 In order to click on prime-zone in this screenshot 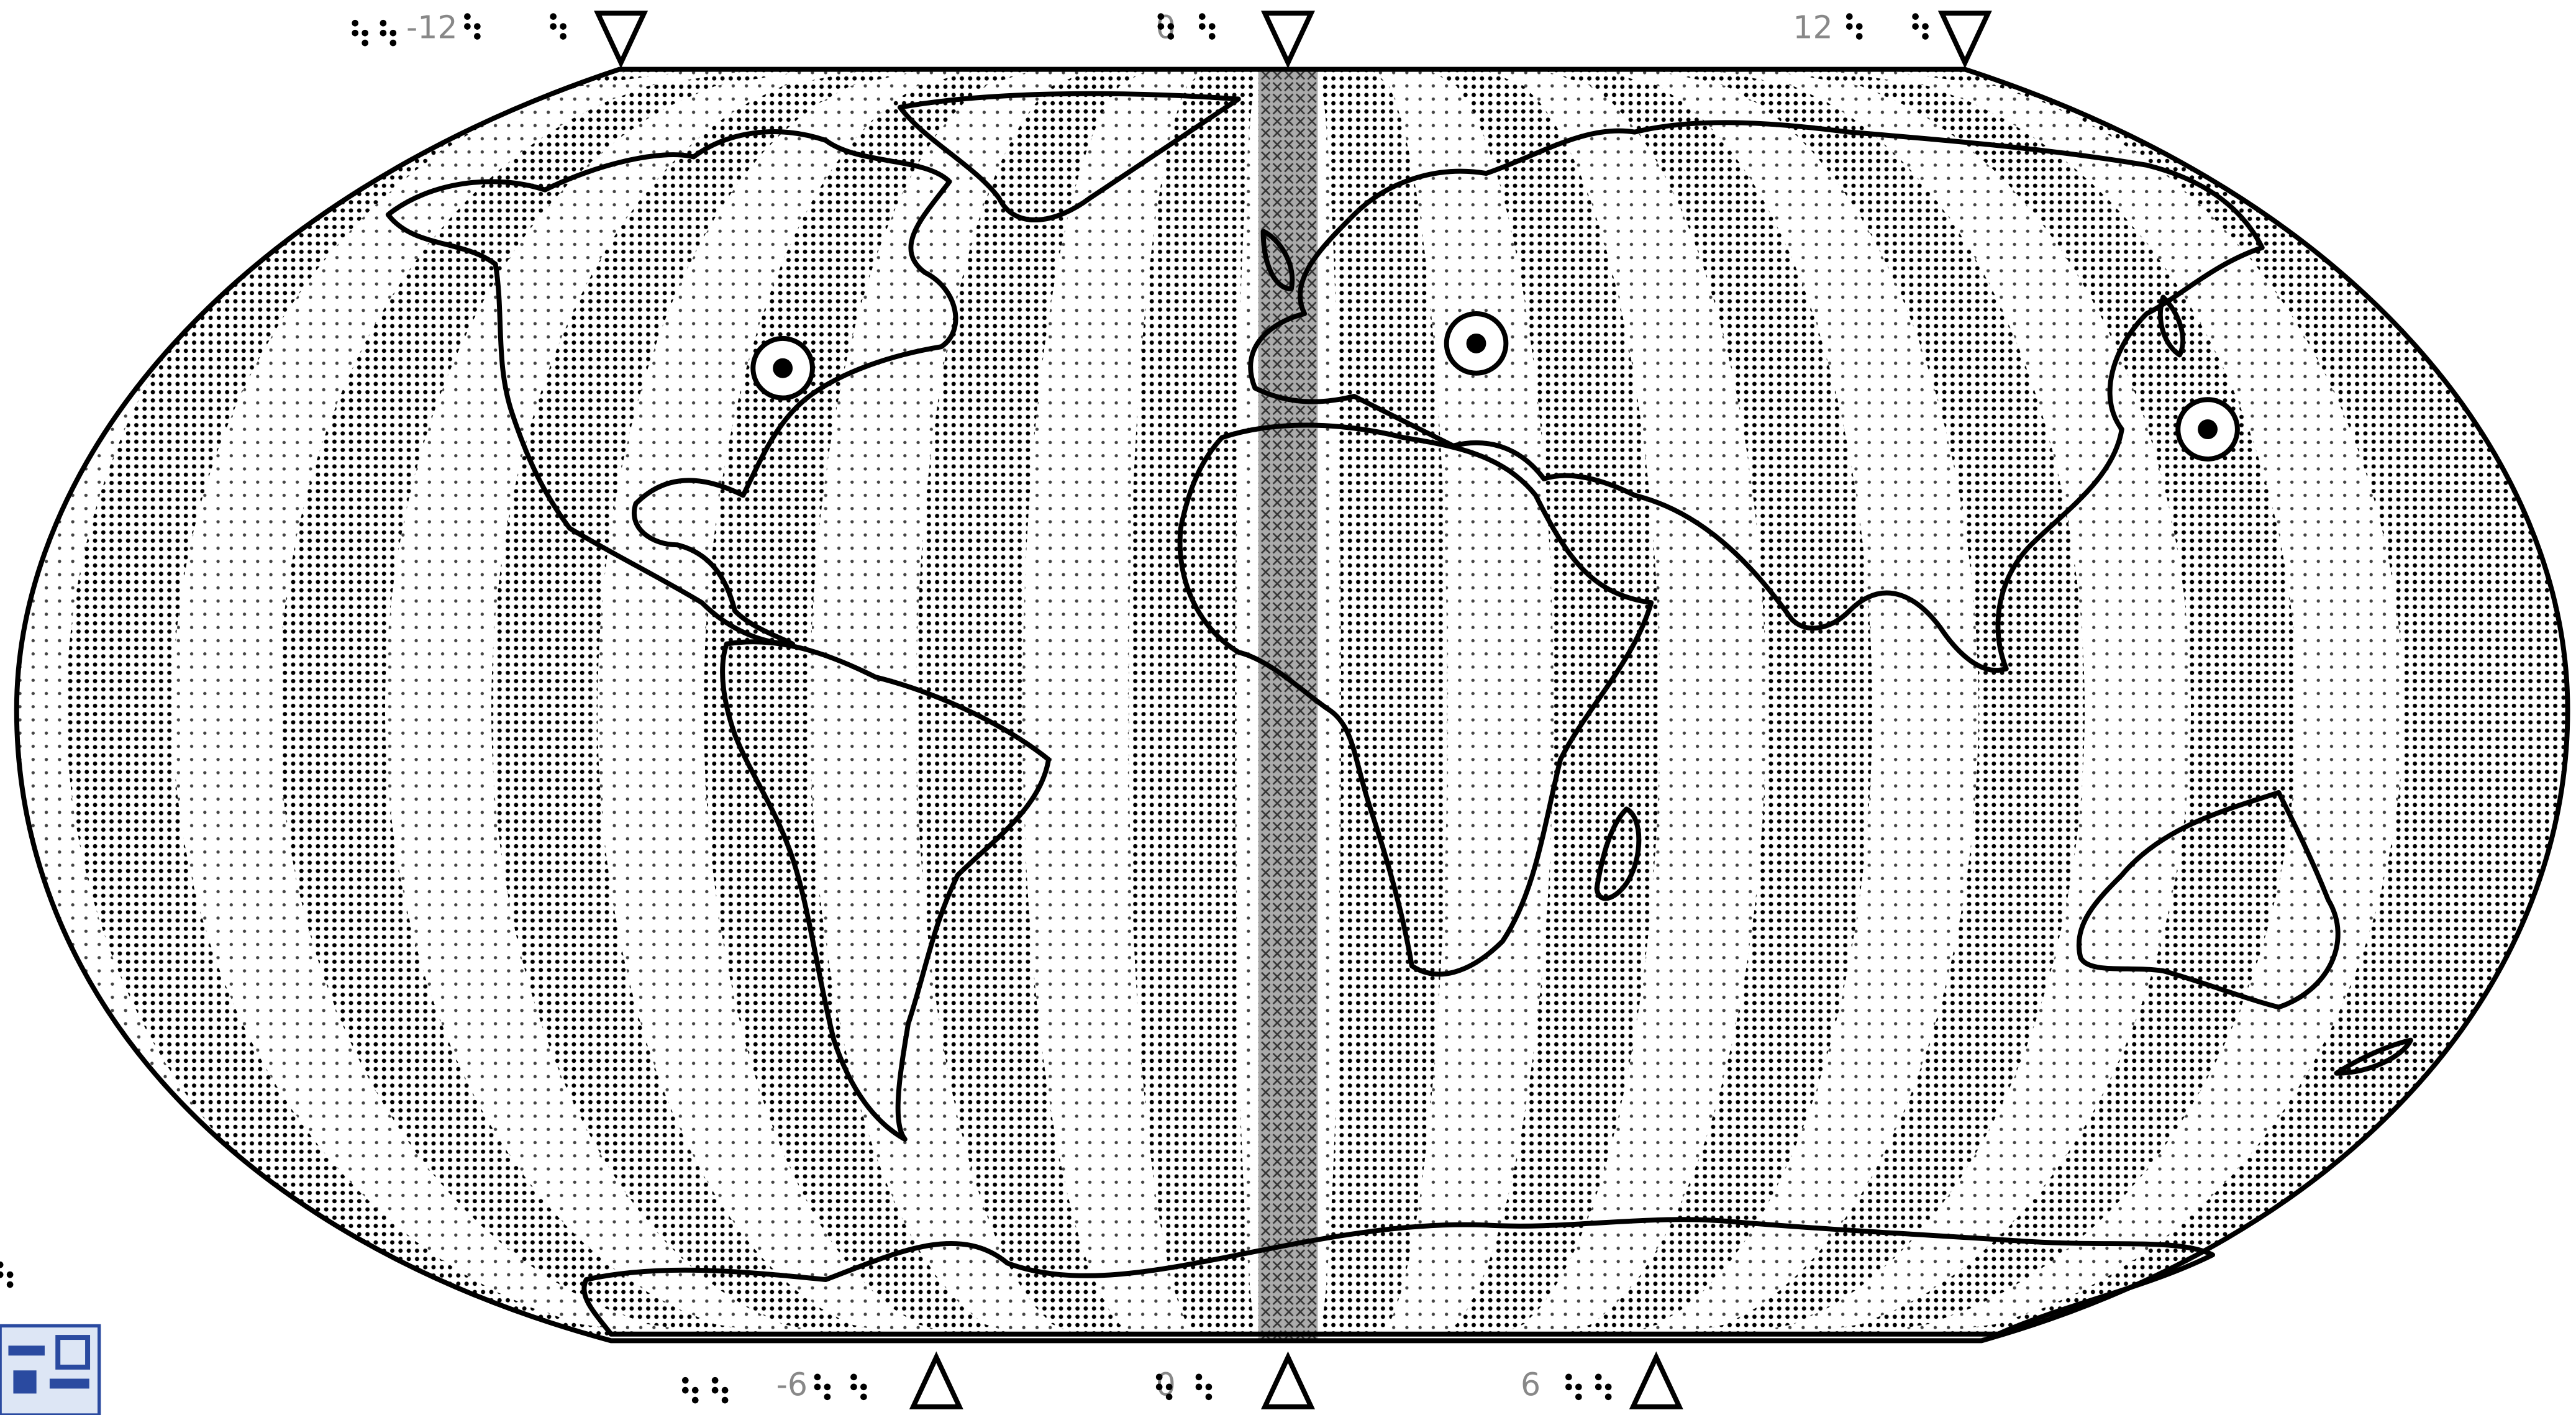, I will do `click(1288, 705)`.